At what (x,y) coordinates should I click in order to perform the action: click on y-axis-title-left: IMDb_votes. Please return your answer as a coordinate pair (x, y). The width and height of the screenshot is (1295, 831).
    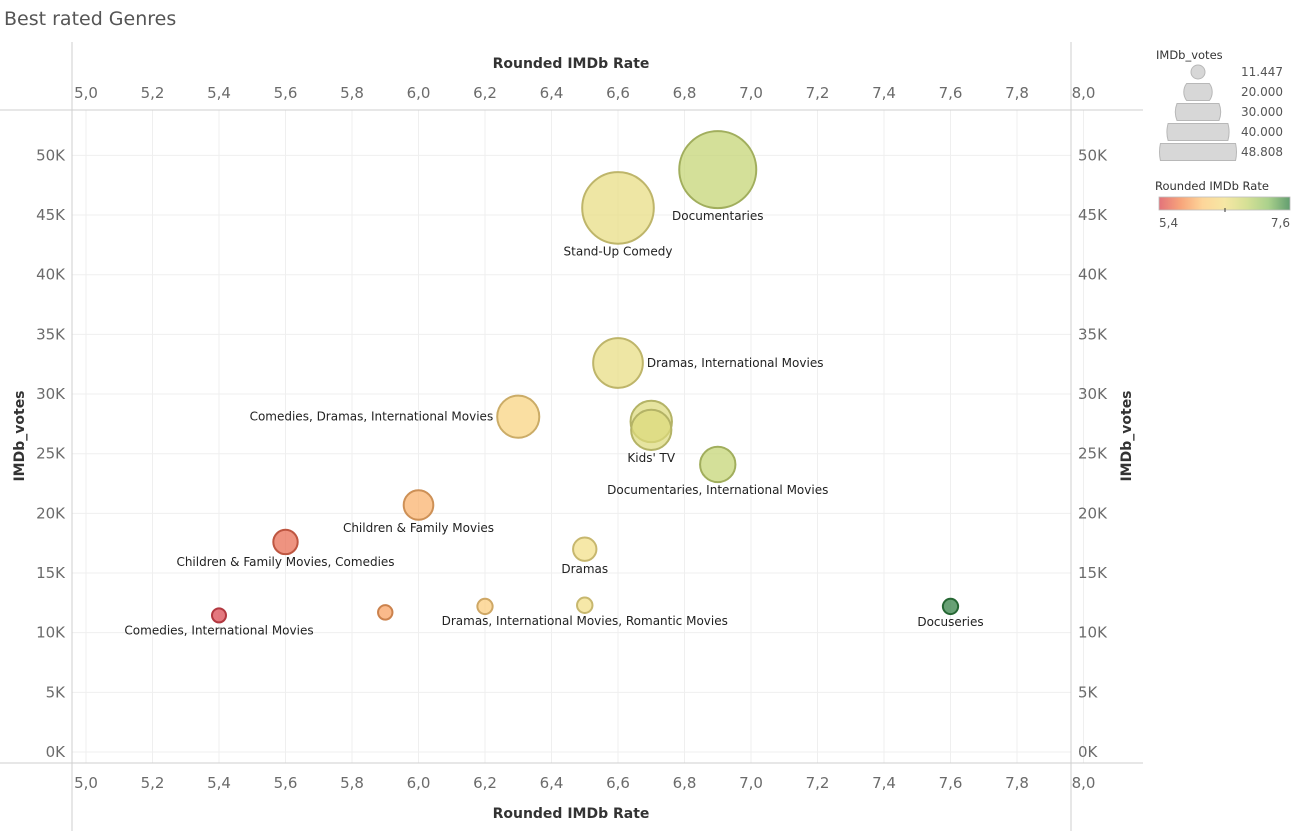
    Looking at the image, I should click on (20, 435).